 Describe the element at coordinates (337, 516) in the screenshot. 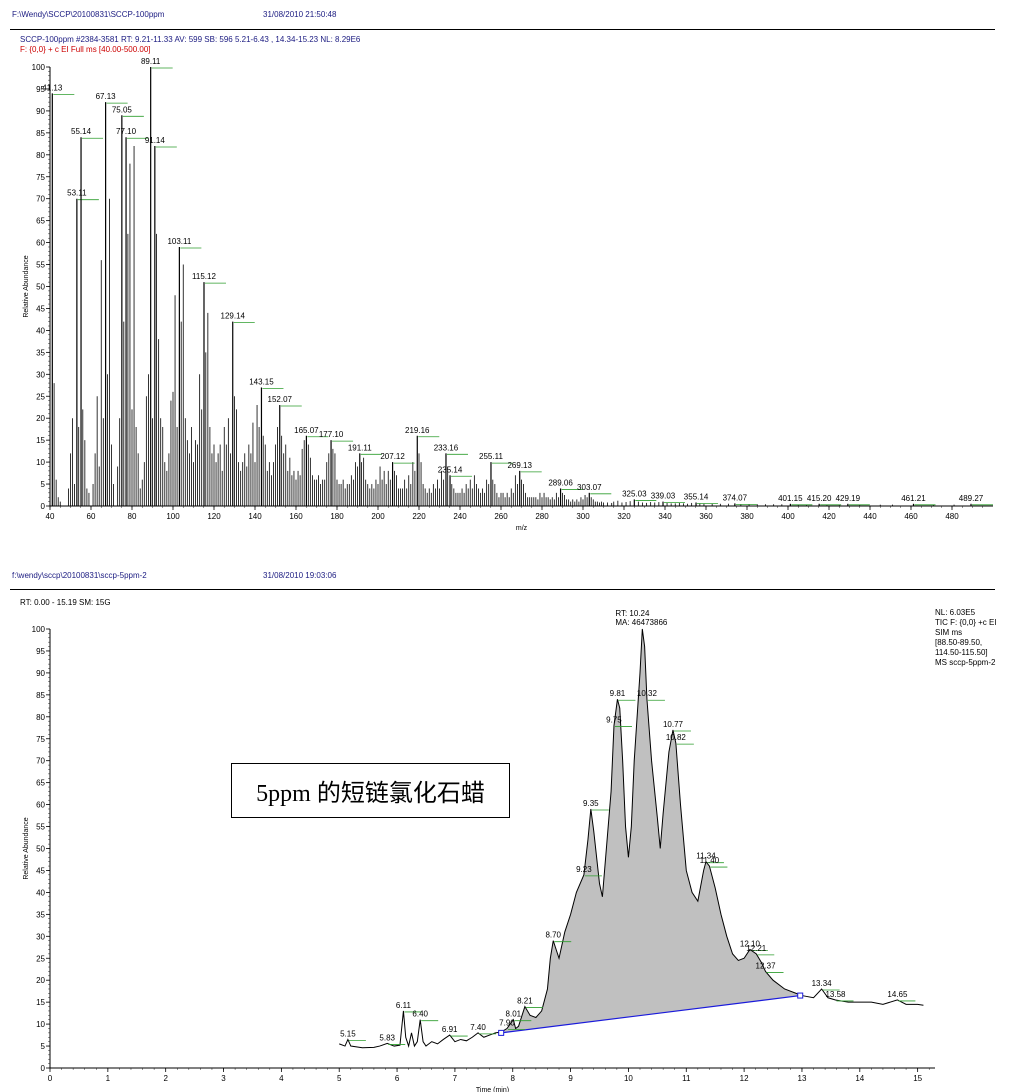

I see `x-tick-label: 180` at that location.